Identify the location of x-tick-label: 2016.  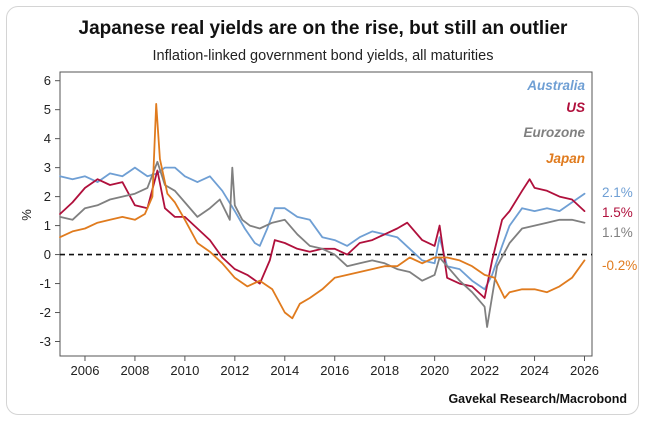
(334, 370).